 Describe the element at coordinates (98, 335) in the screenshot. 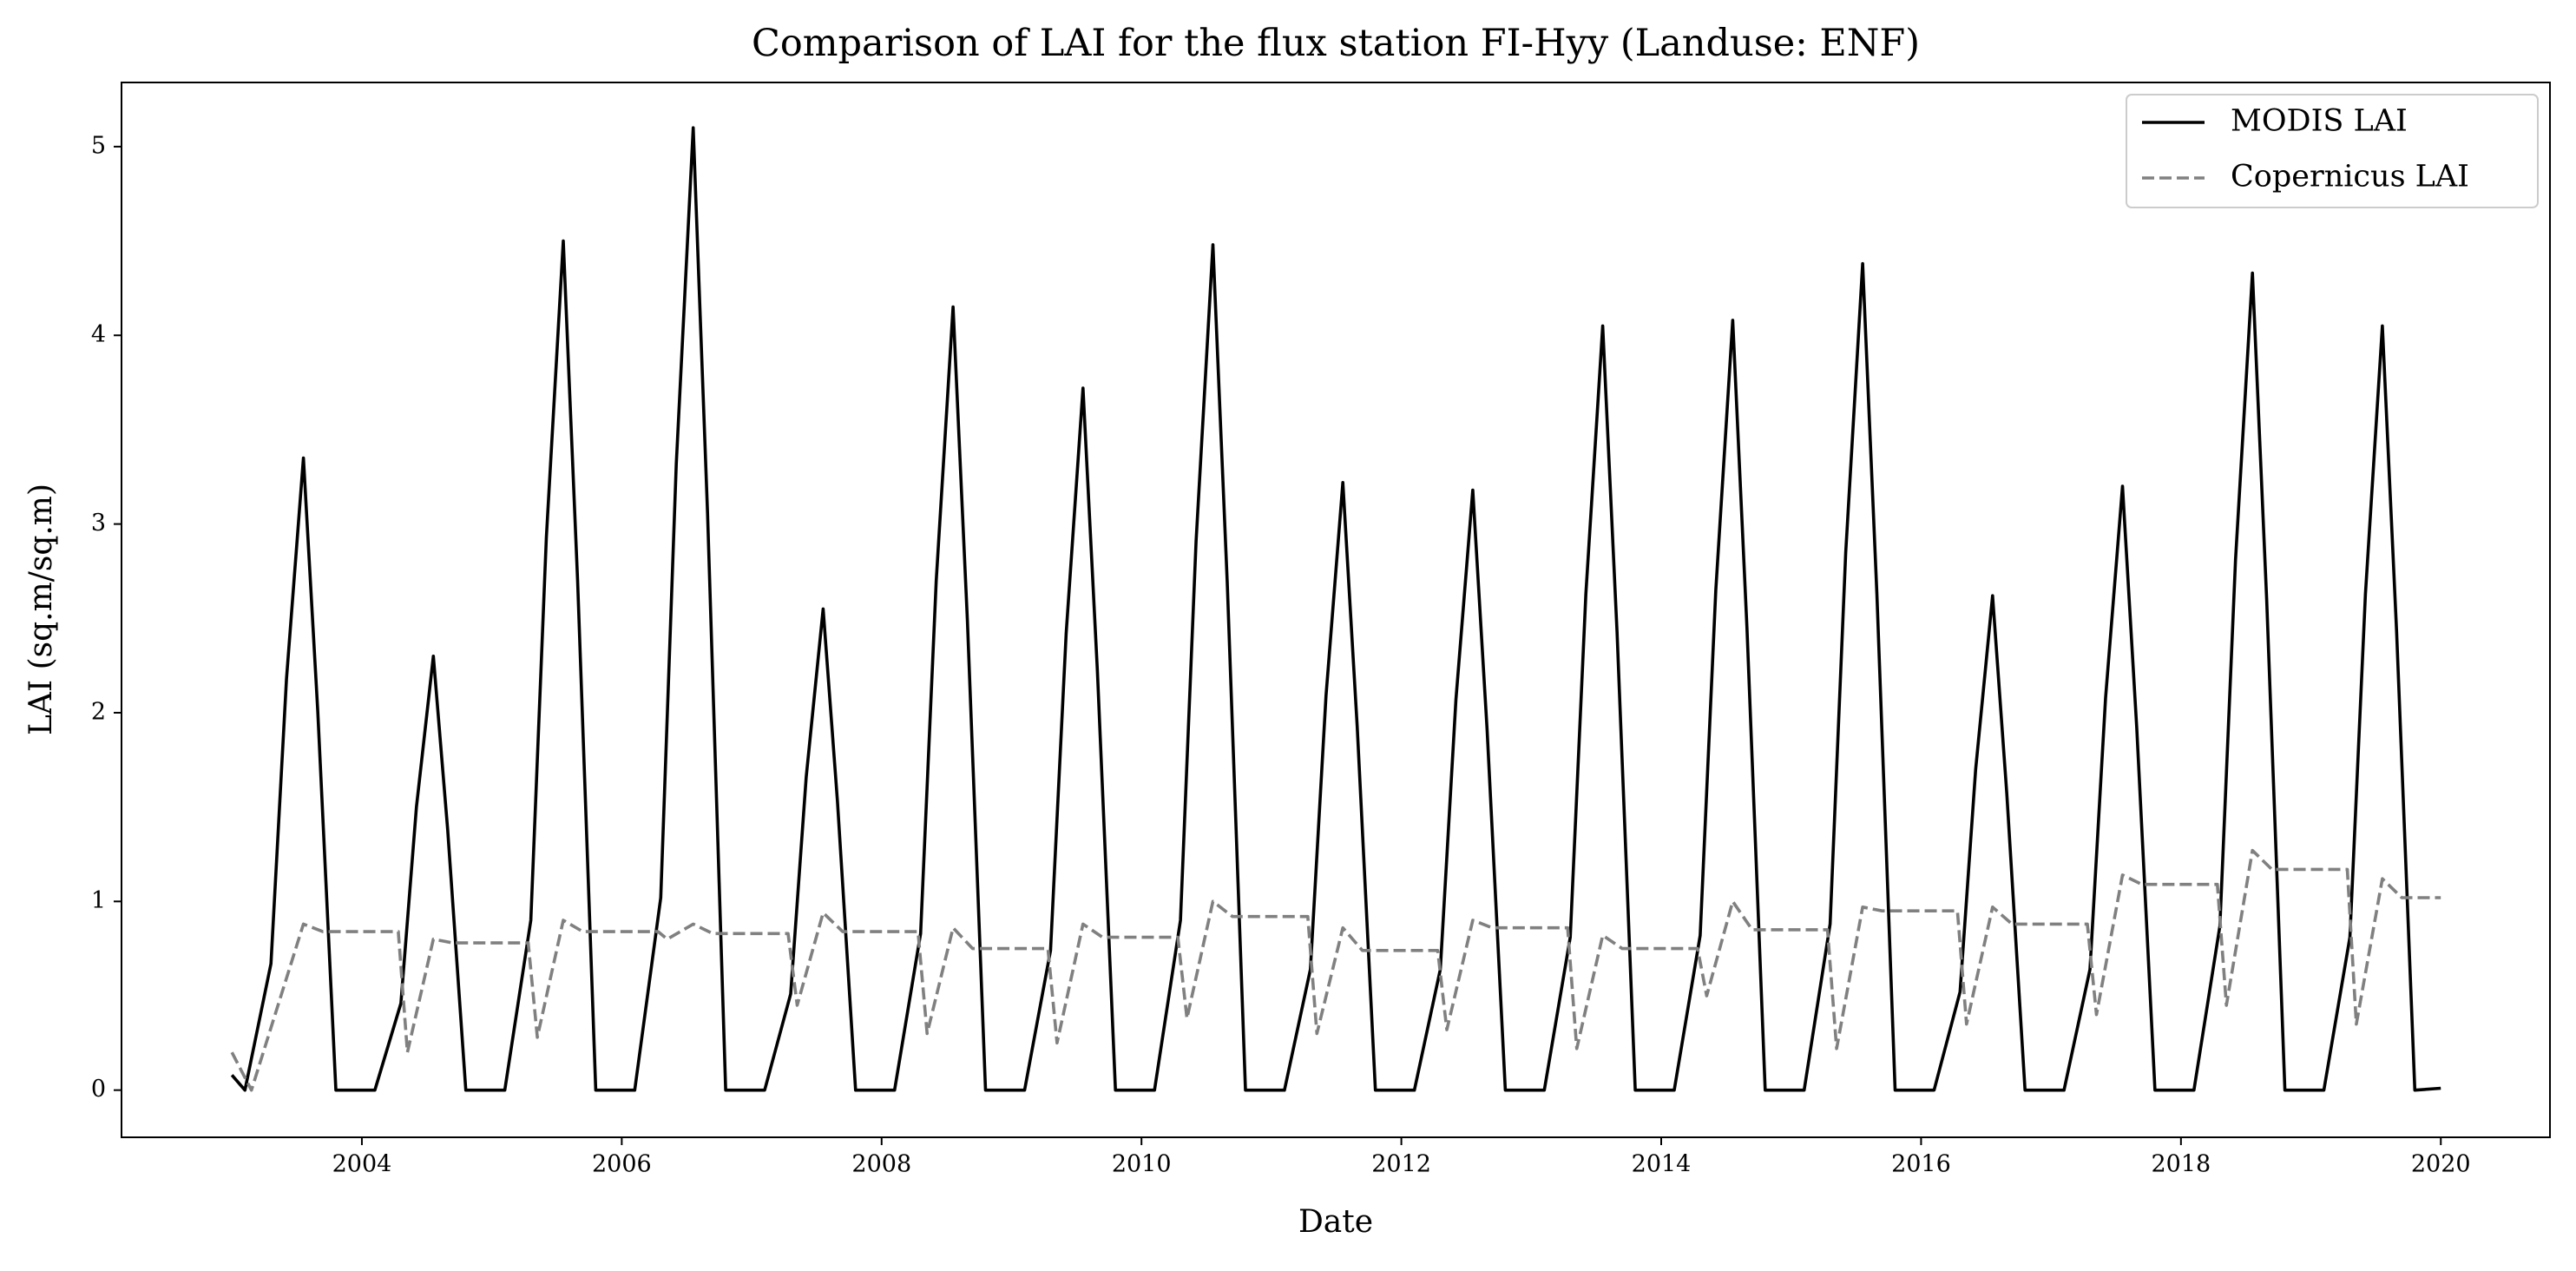

I see `y-tick-label: 4` at that location.